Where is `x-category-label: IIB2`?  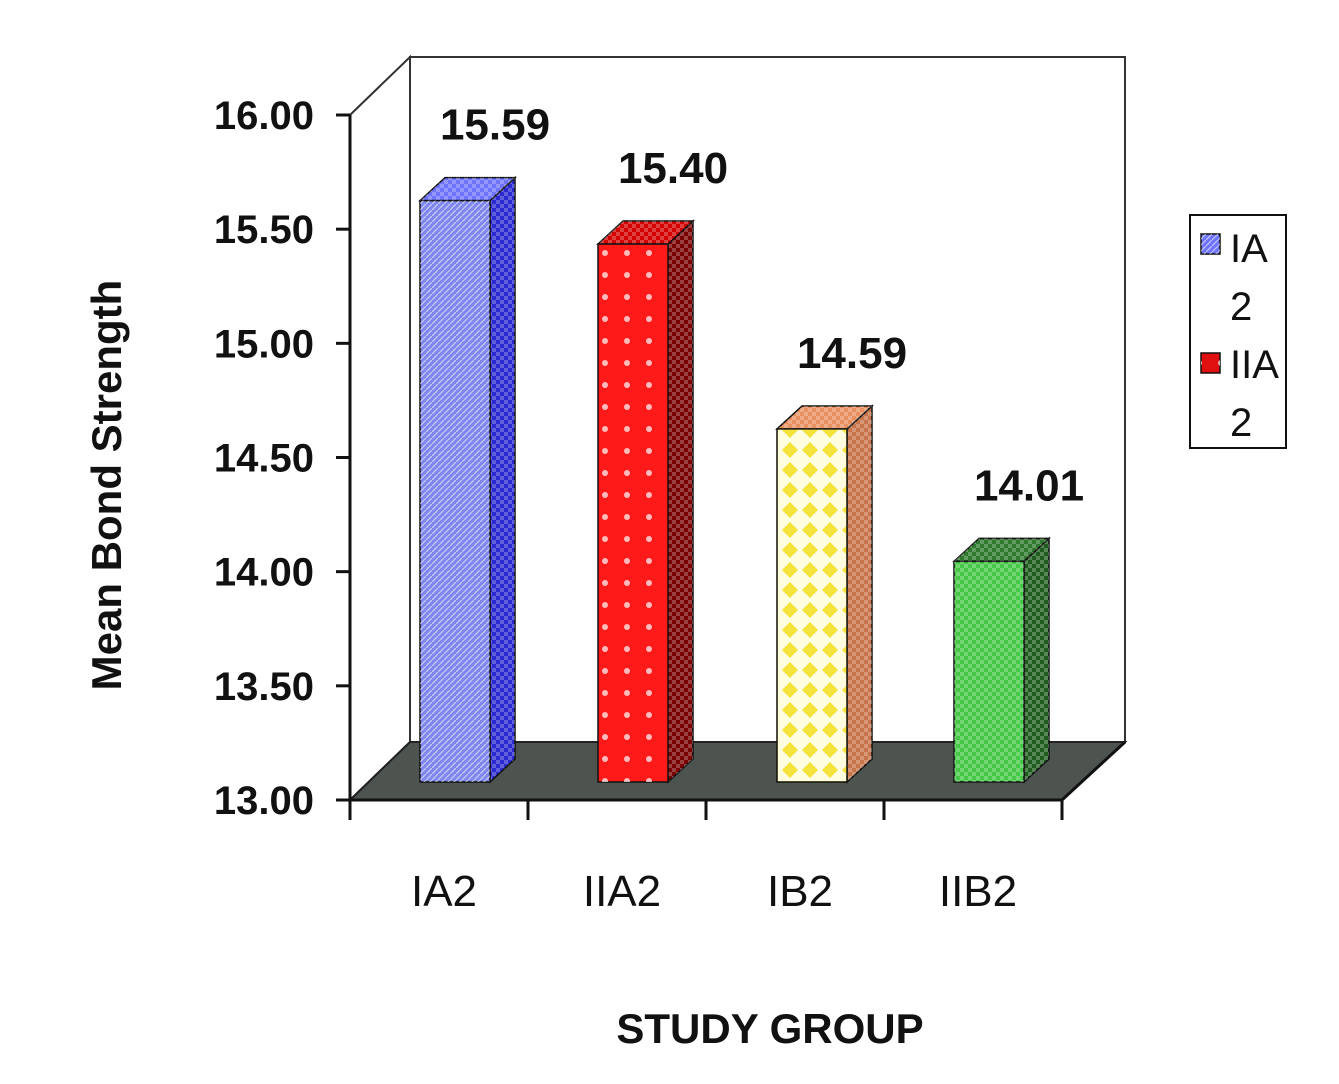 x-category-label: IIB2 is located at coordinates (978, 891).